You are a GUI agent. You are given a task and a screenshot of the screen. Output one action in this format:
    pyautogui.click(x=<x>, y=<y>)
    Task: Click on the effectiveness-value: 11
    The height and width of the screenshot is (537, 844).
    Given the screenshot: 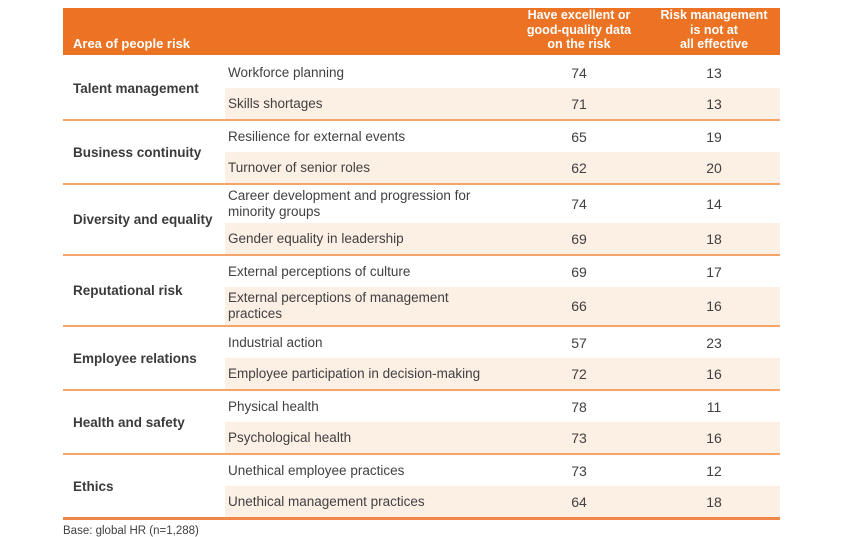 What is the action you would take?
    pyautogui.click(x=714, y=406)
    